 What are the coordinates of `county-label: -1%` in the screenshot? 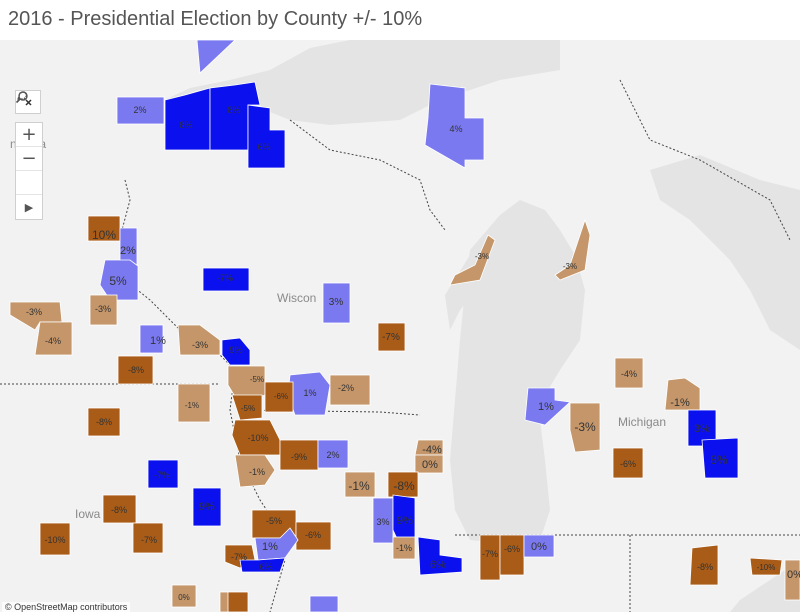 It's located at (192, 405).